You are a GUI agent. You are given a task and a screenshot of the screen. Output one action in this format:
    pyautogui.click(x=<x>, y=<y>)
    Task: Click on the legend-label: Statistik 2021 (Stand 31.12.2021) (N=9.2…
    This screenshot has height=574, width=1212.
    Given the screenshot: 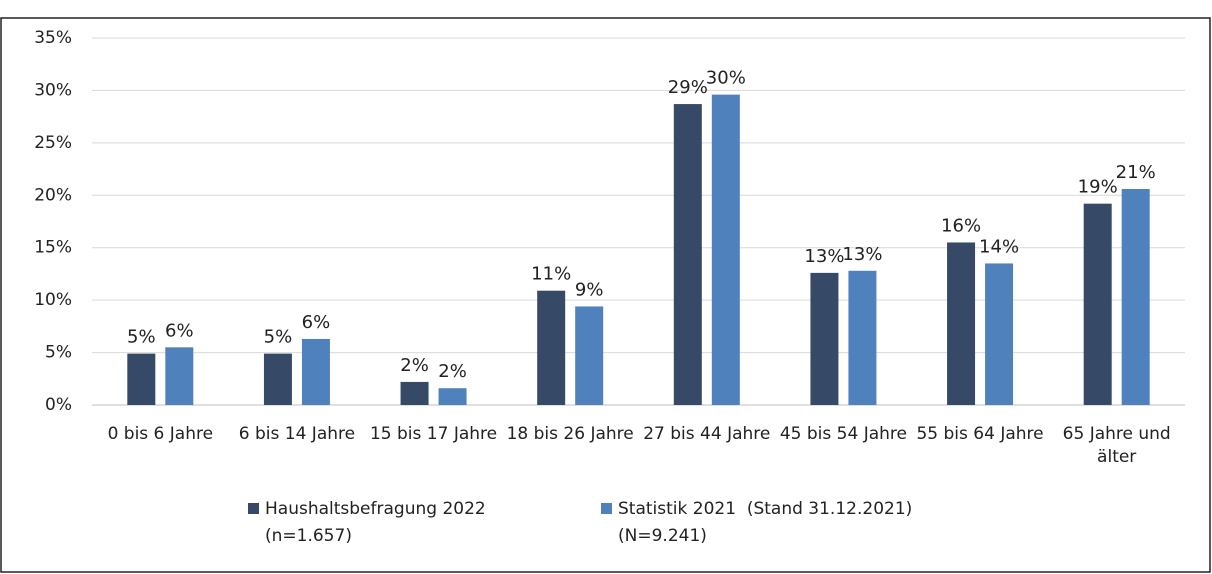 What is the action you would take?
    pyautogui.click(x=768, y=522)
    